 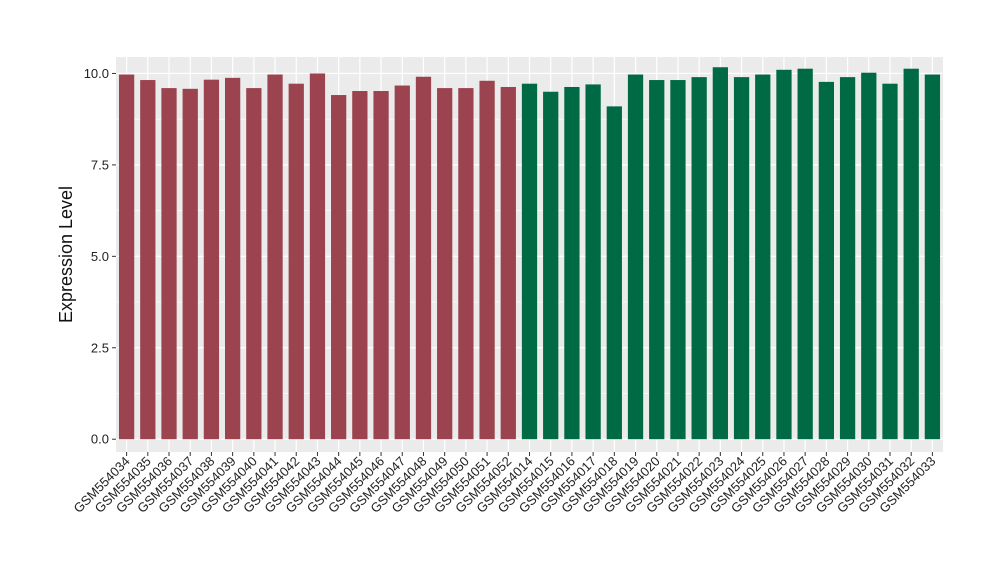 I want to click on bar-GSM554032, so click(x=911, y=254).